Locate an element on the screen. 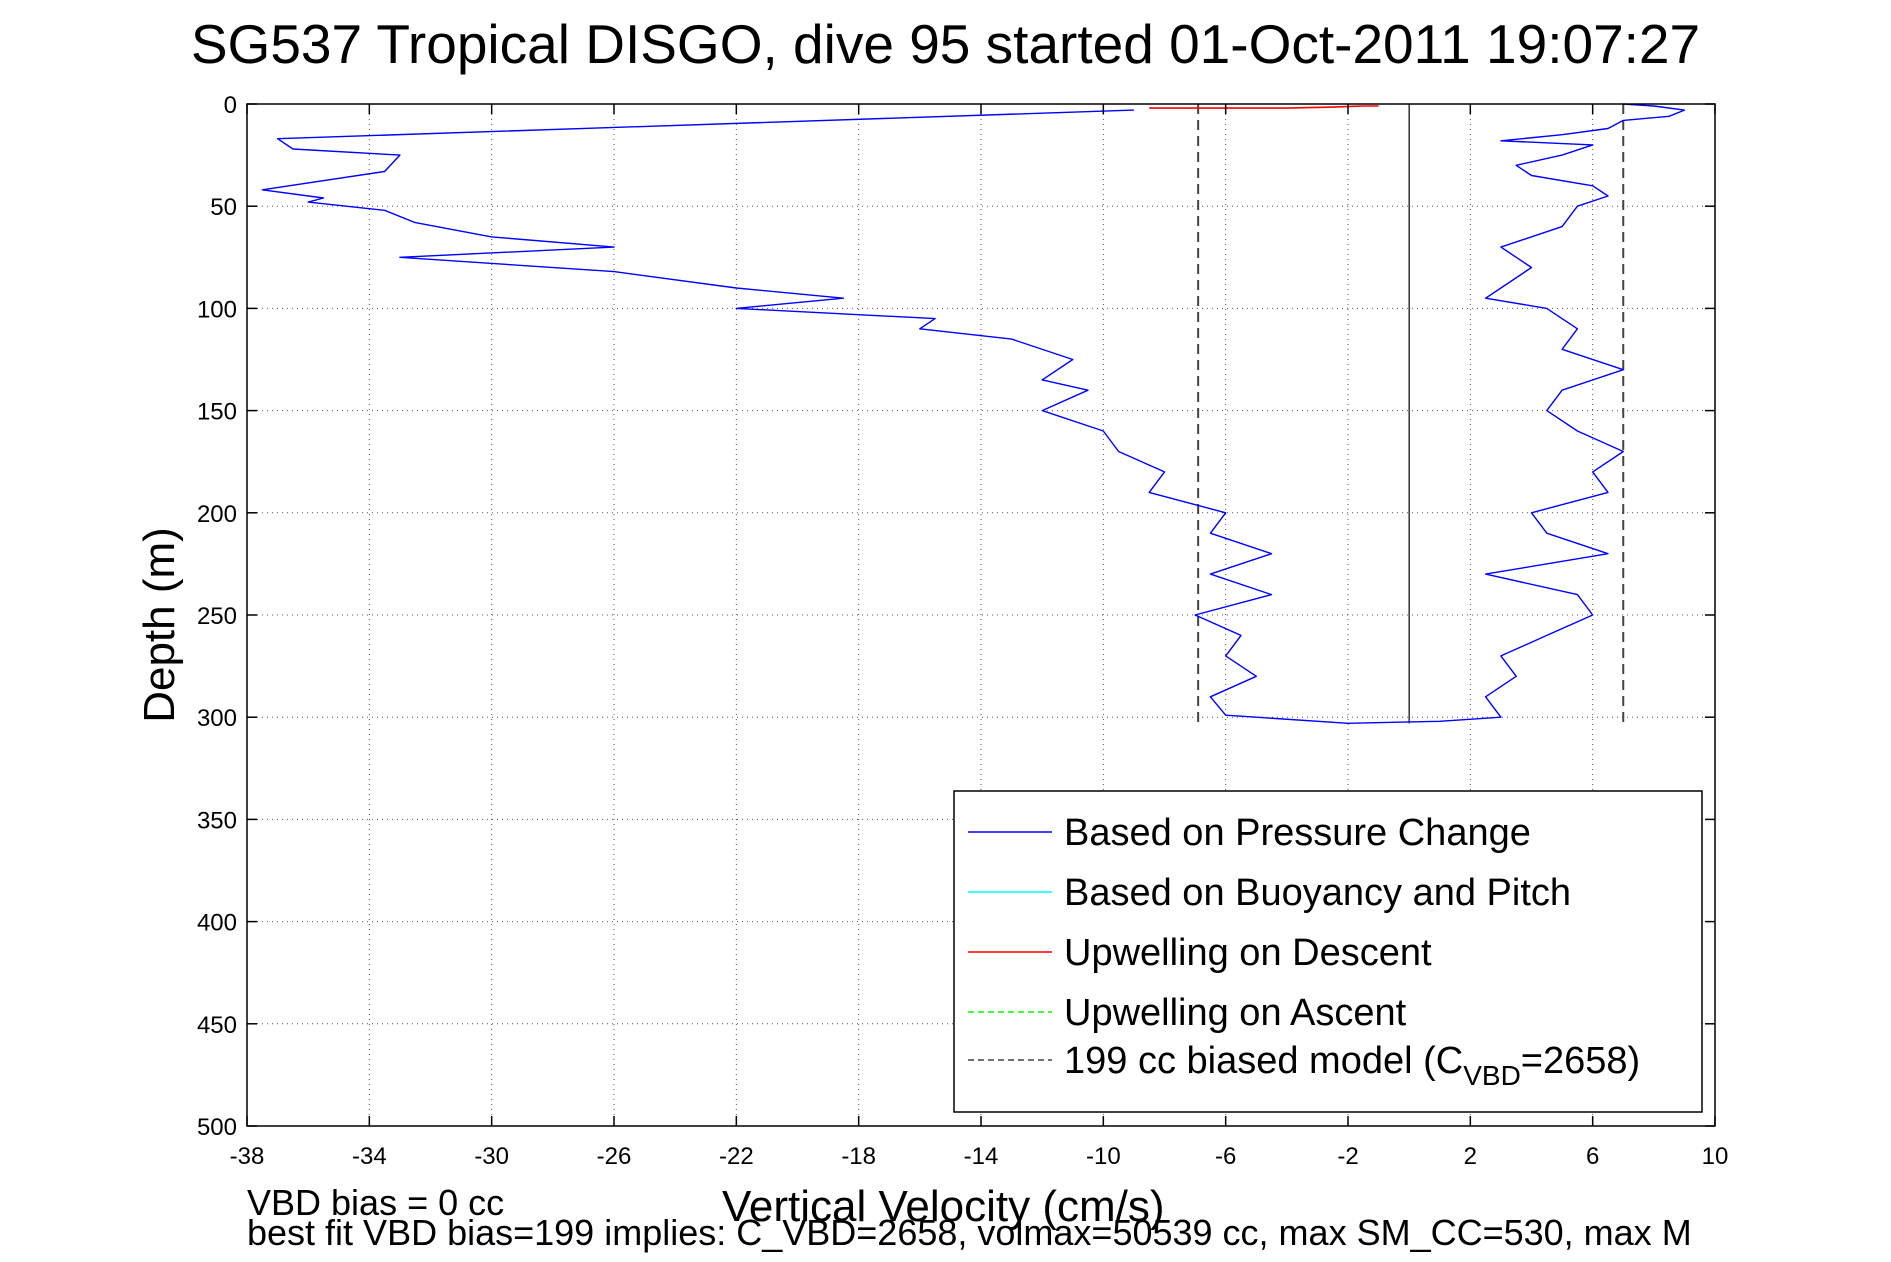 The width and height of the screenshot is (1891, 1262). y-tick-label: 200 is located at coordinates (217, 514).